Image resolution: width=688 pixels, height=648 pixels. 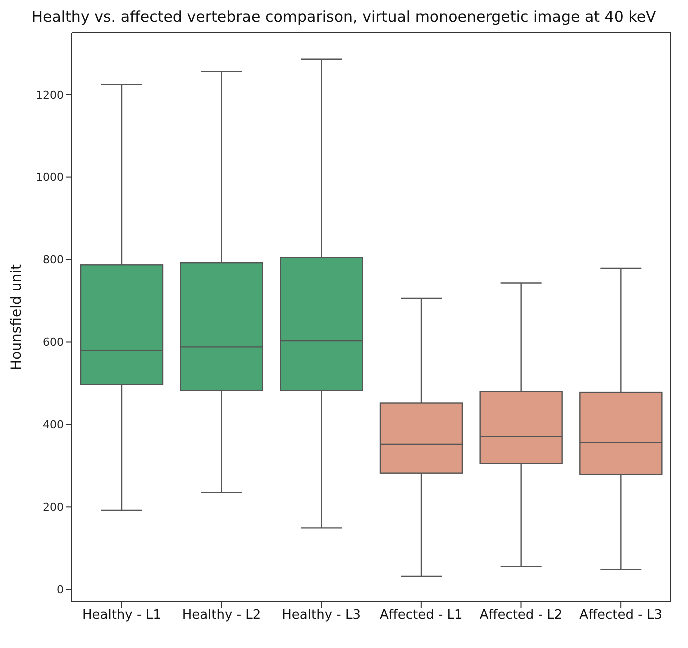 I want to click on y-tick-label: 600, so click(x=53, y=343).